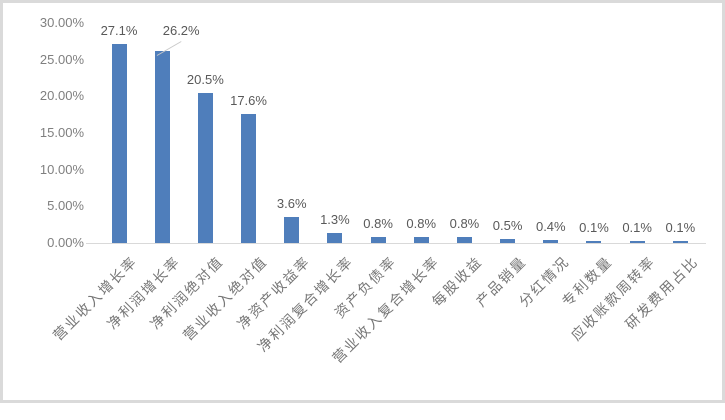 This screenshot has height=420, width=725. Describe the element at coordinates (587, 281) in the screenshot. I see `category-label: 专利数量` at that location.